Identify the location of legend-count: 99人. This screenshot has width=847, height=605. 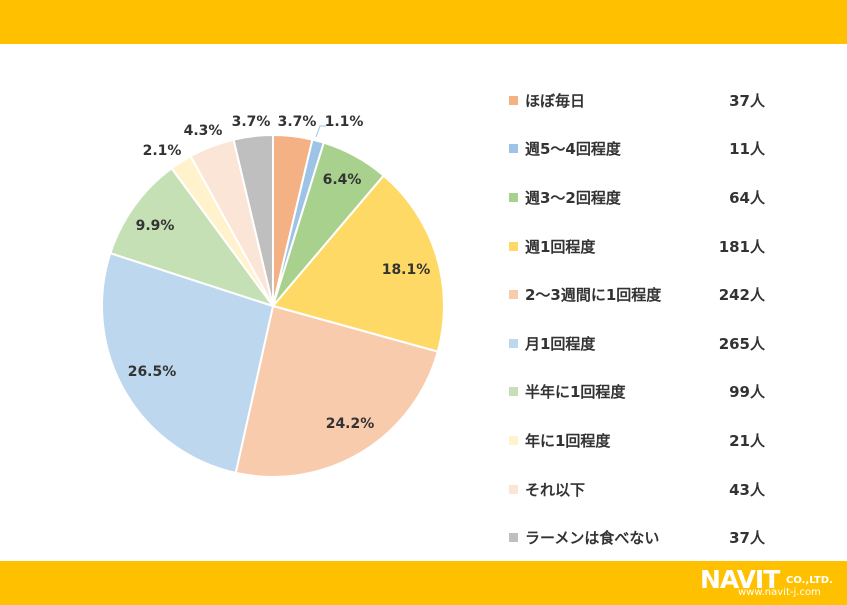
(747, 392).